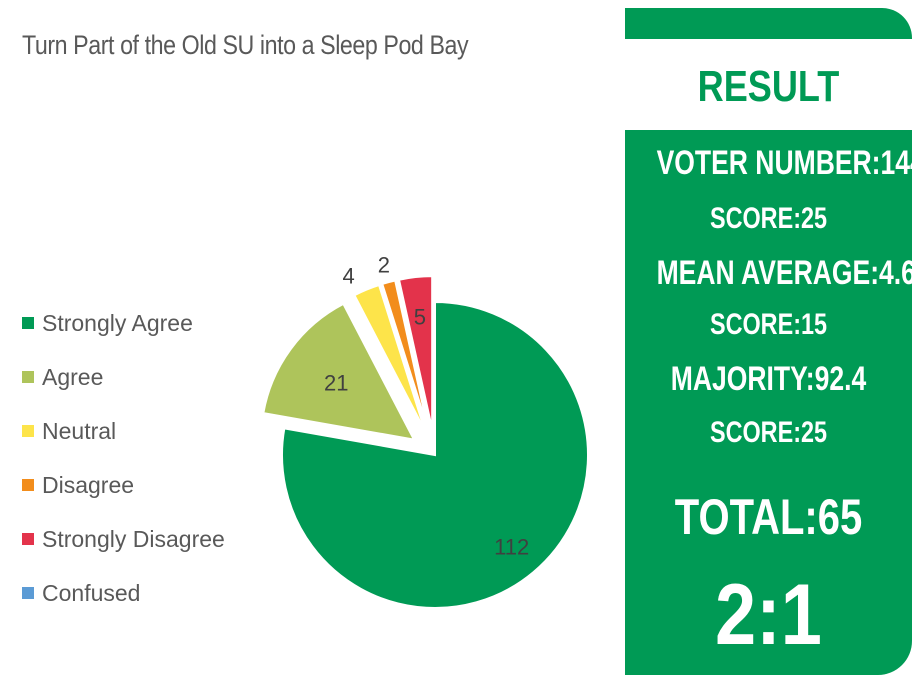  I want to click on legend-item-disagree: Disagree, so click(123, 485).